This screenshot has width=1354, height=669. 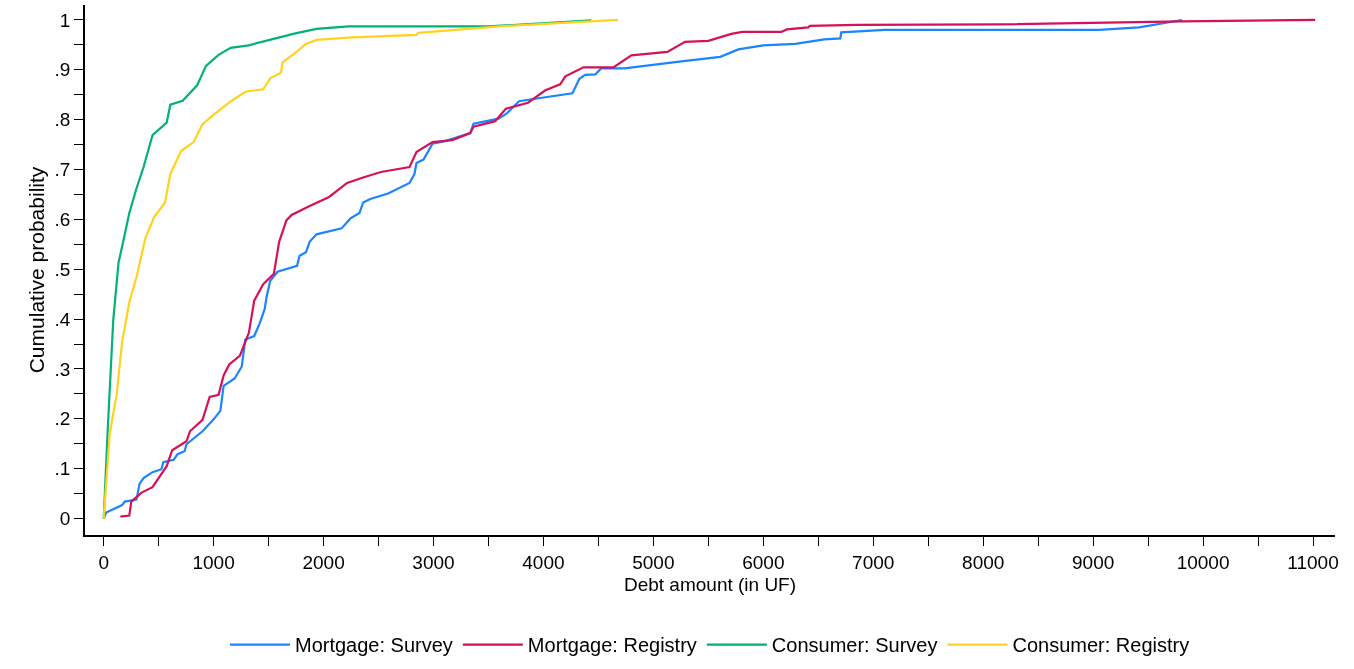 What do you see at coordinates (1313, 562) in the screenshot?
I see `x-tick-label: 11000` at bounding box center [1313, 562].